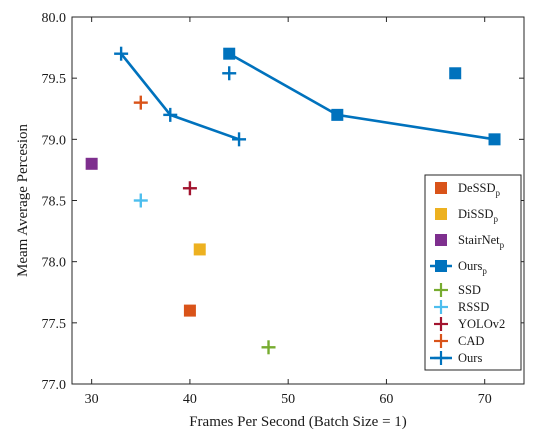 This screenshot has width=536, height=434. What do you see at coordinates (441, 307) in the screenshot?
I see `legend-marker-rssd-plus` at bounding box center [441, 307].